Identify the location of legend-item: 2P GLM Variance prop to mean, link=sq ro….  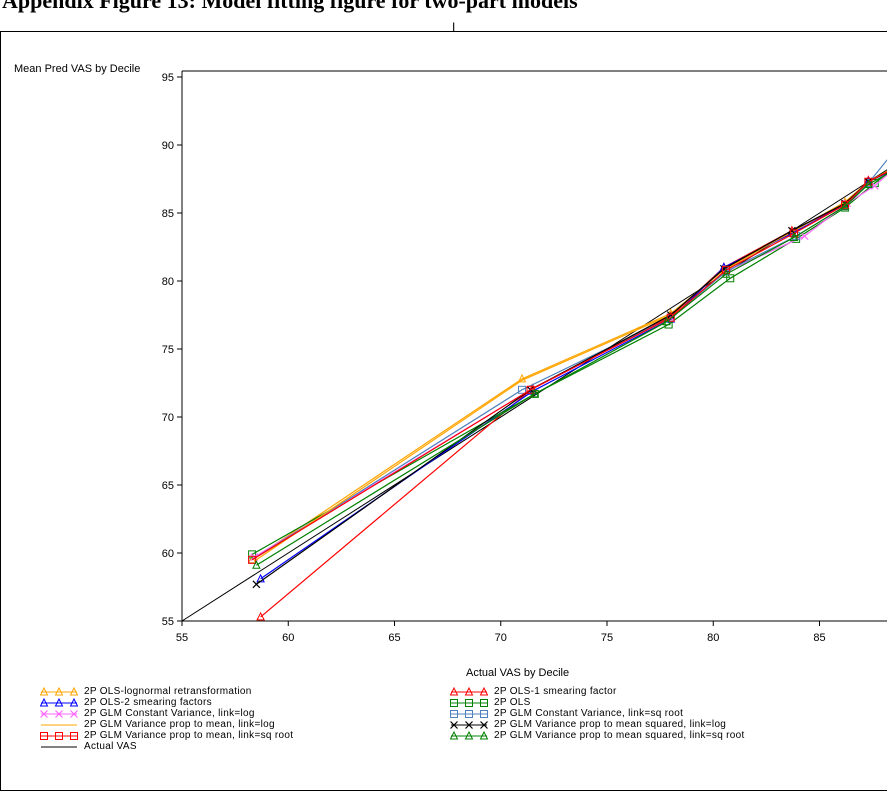
(166, 735).